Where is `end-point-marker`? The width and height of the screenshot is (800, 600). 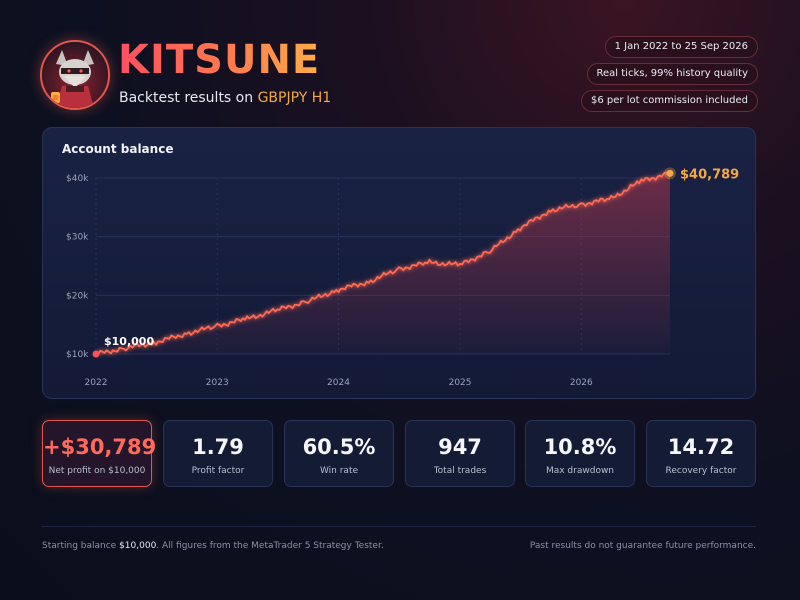
end-point-marker is located at coordinates (670, 173).